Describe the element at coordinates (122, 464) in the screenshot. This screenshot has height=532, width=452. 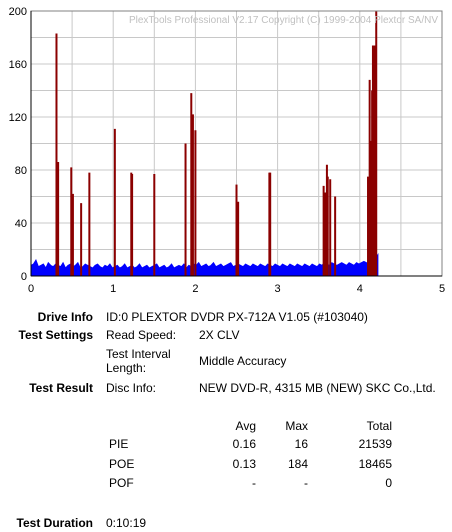
I see `row-poe-name: POE` at that location.